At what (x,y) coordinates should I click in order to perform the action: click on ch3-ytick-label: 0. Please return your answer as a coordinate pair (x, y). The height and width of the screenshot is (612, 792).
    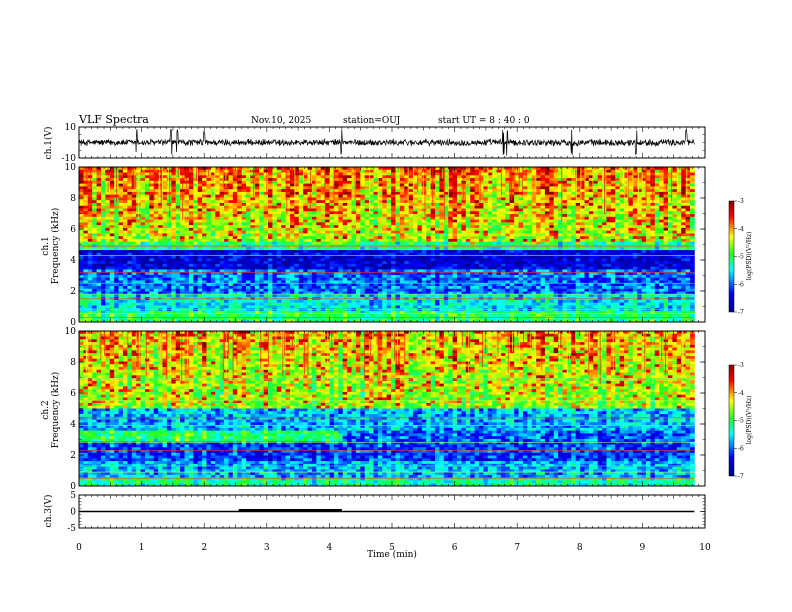
    Looking at the image, I should click on (73, 513).